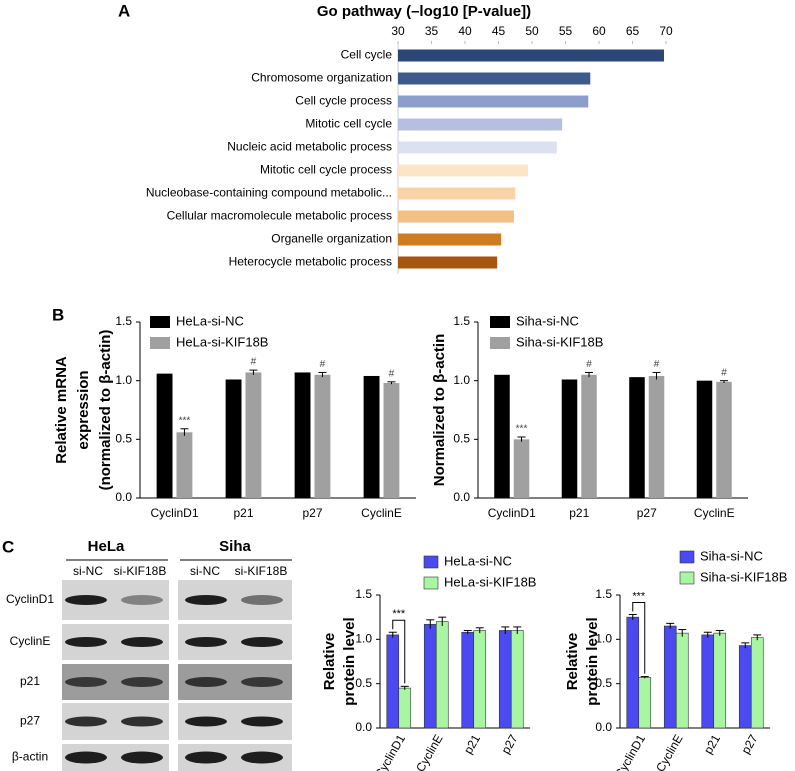 The width and height of the screenshot is (795, 771). What do you see at coordinates (499, 31) in the screenshot?
I see `x-tick-label: 45` at bounding box center [499, 31].